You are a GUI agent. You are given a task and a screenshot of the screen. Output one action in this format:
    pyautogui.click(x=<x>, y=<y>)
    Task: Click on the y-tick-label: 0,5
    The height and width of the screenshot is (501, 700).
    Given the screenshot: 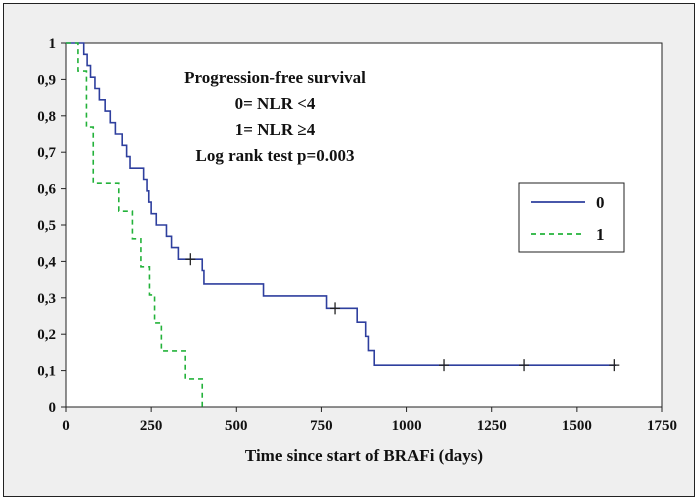 What is the action you would take?
    pyautogui.click(x=46, y=226)
    